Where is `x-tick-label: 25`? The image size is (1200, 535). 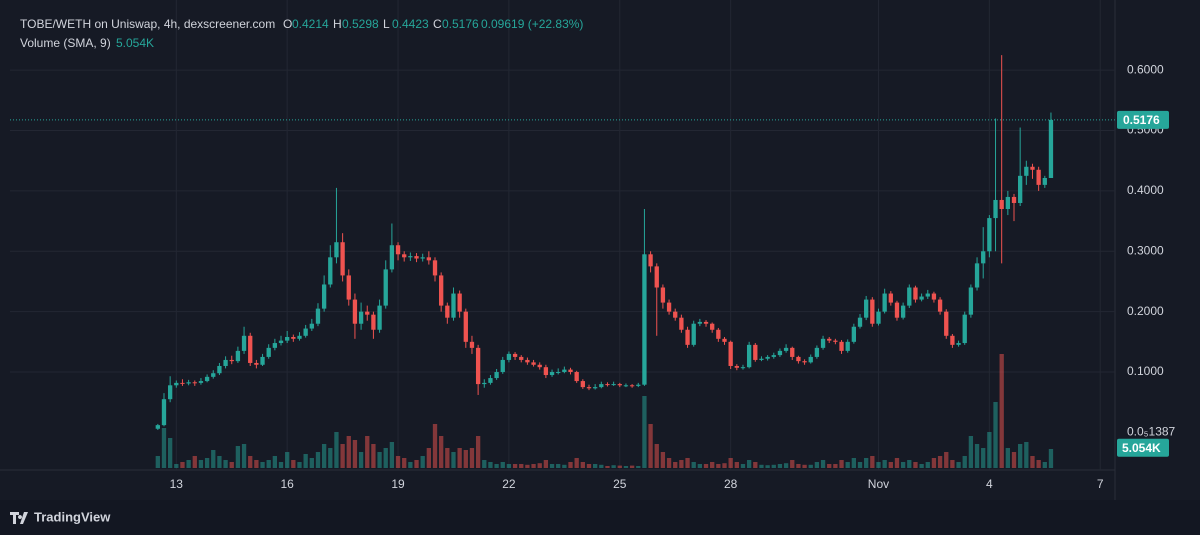
x-tick-label: 25 is located at coordinates (620, 484).